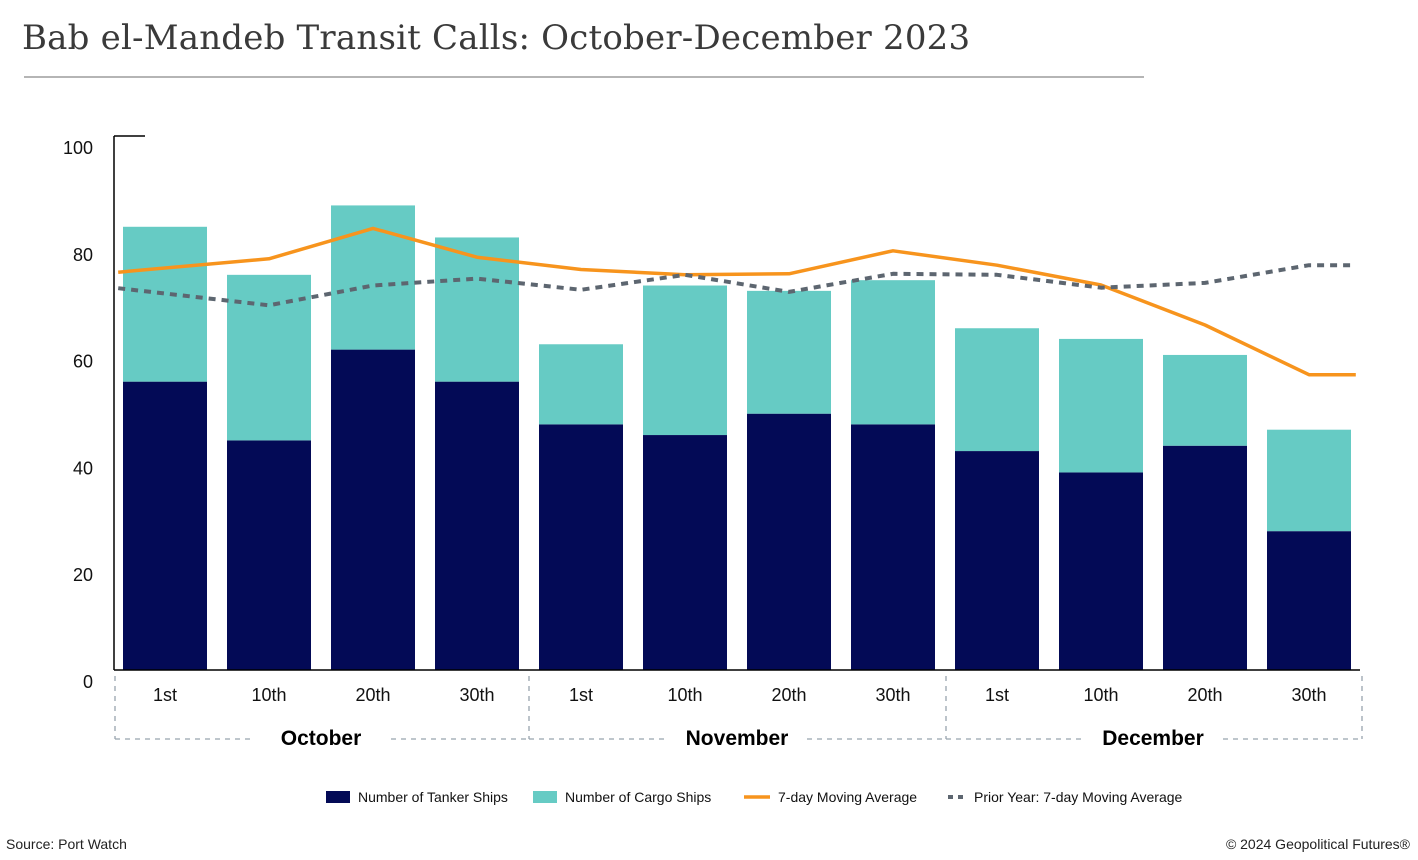 Image resolution: width=1418 pixels, height=860 pixels. What do you see at coordinates (83, 575) in the screenshot?
I see `y-tick-label-20: 20` at bounding box center [83, 575].